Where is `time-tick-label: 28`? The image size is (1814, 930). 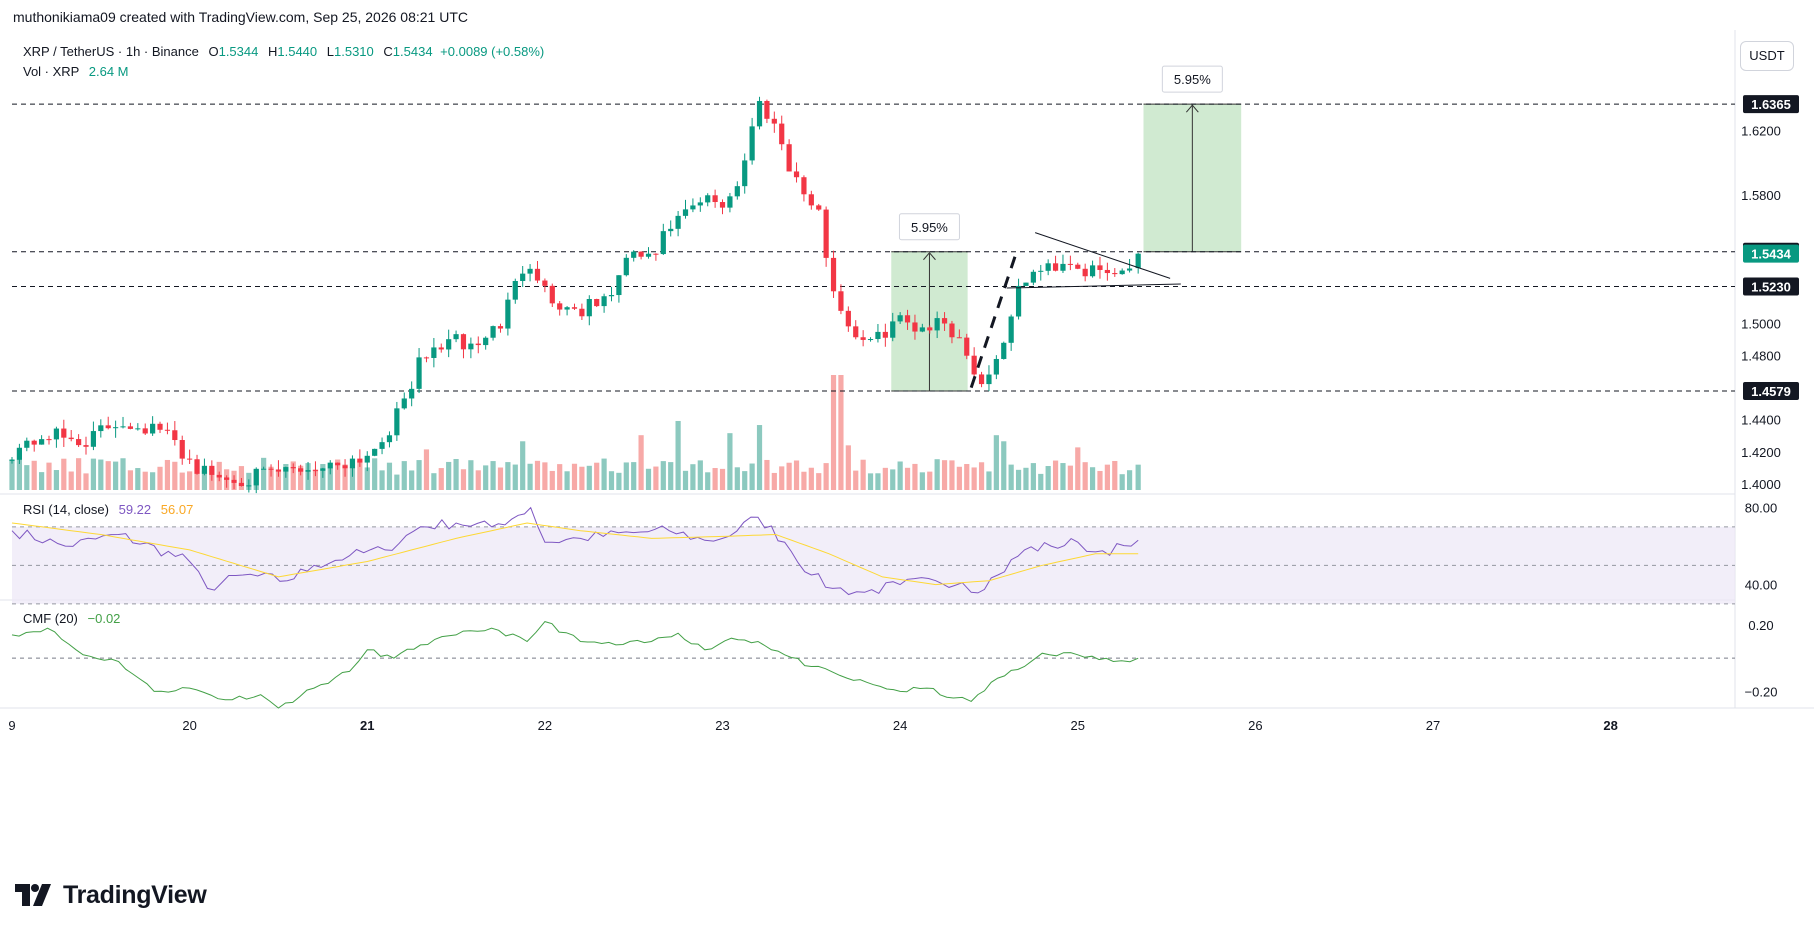 time-tick-label: 28 is located at coordinates (1610, 725).